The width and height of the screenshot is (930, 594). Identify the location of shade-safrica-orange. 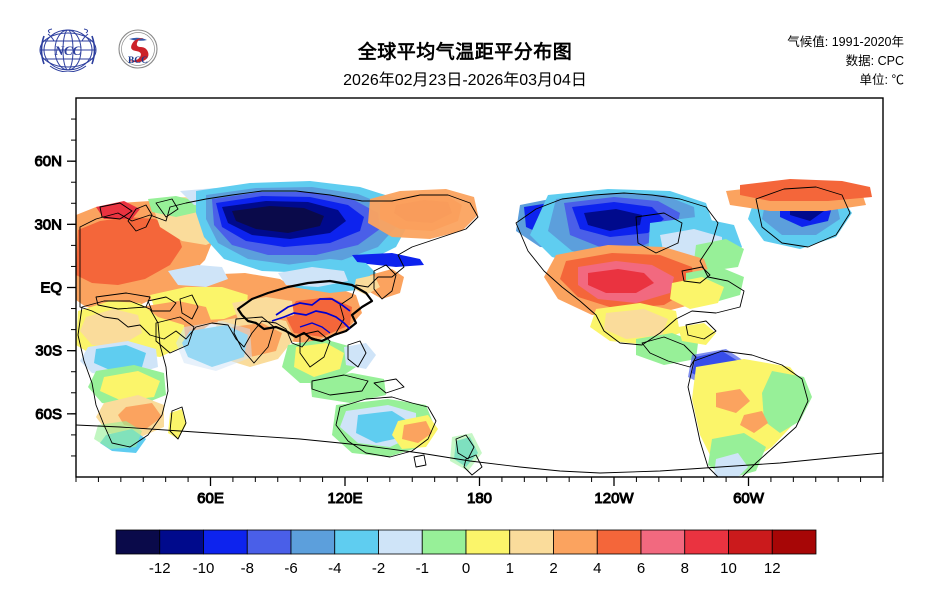
(140, 416).